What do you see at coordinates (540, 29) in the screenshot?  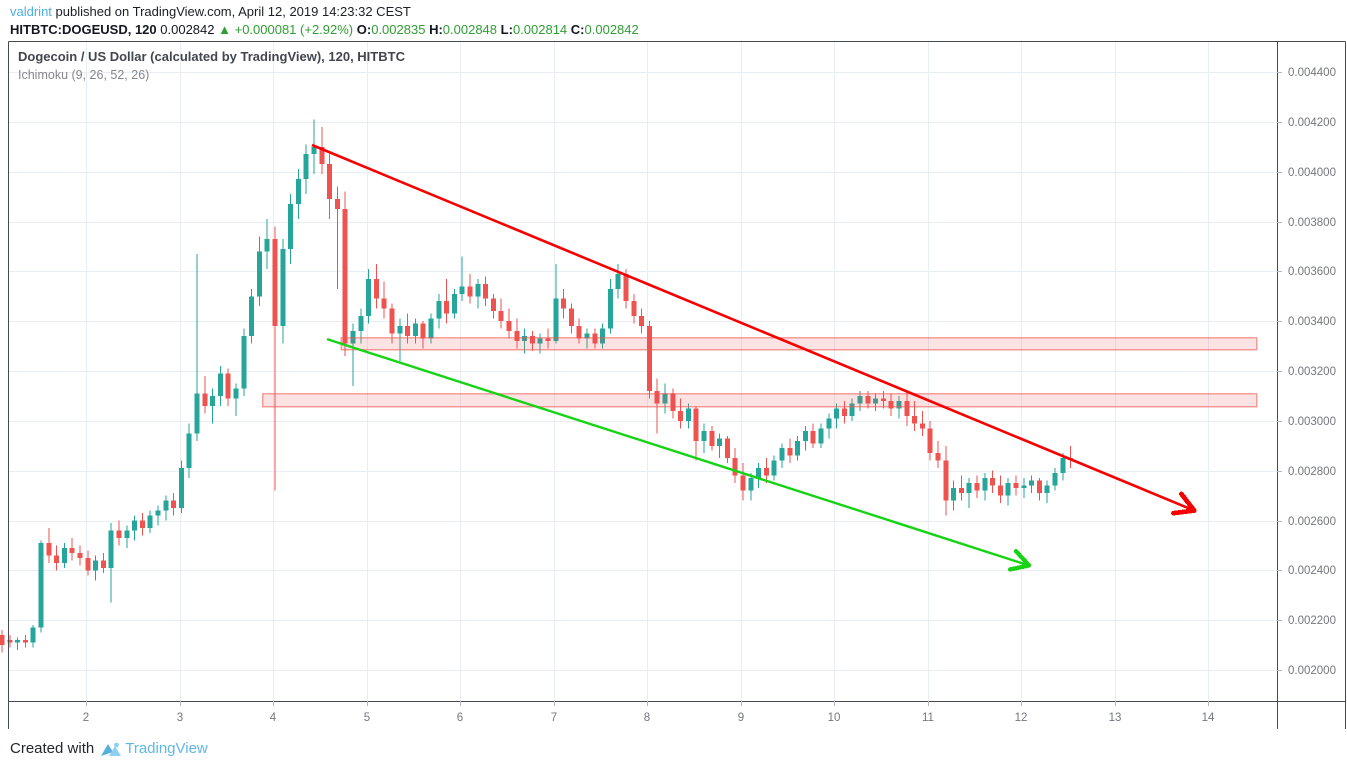 I see `low-value: 0.002814` at bounding box center [540, 29].